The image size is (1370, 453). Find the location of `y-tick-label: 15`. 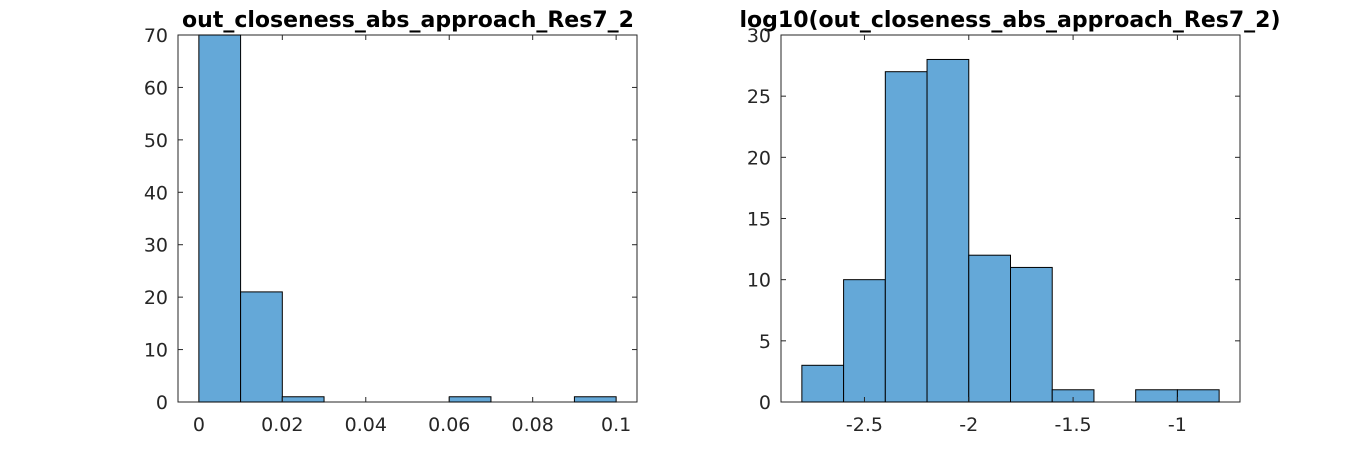

y-tick-label: 15 is located at coordinates (759, 220).